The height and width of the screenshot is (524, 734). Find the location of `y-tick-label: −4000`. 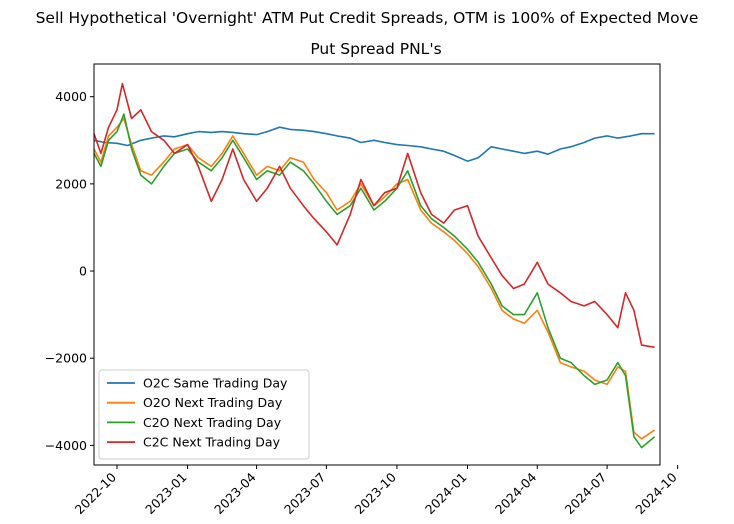

y-tick-label: −4000 is located at coordinates (66, 445).